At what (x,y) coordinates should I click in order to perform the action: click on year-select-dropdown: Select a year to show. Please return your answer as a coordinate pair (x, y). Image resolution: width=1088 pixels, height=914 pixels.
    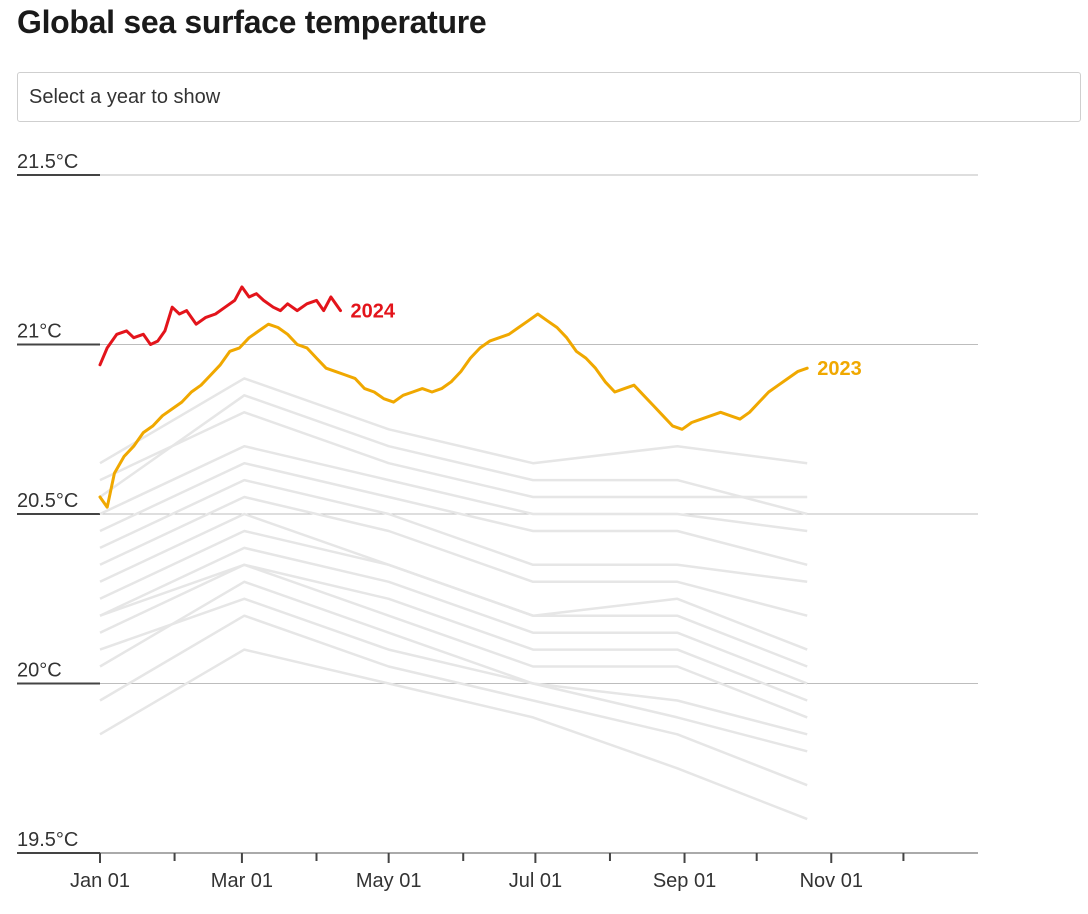
    Looking at the image, I should click on (549, 97).